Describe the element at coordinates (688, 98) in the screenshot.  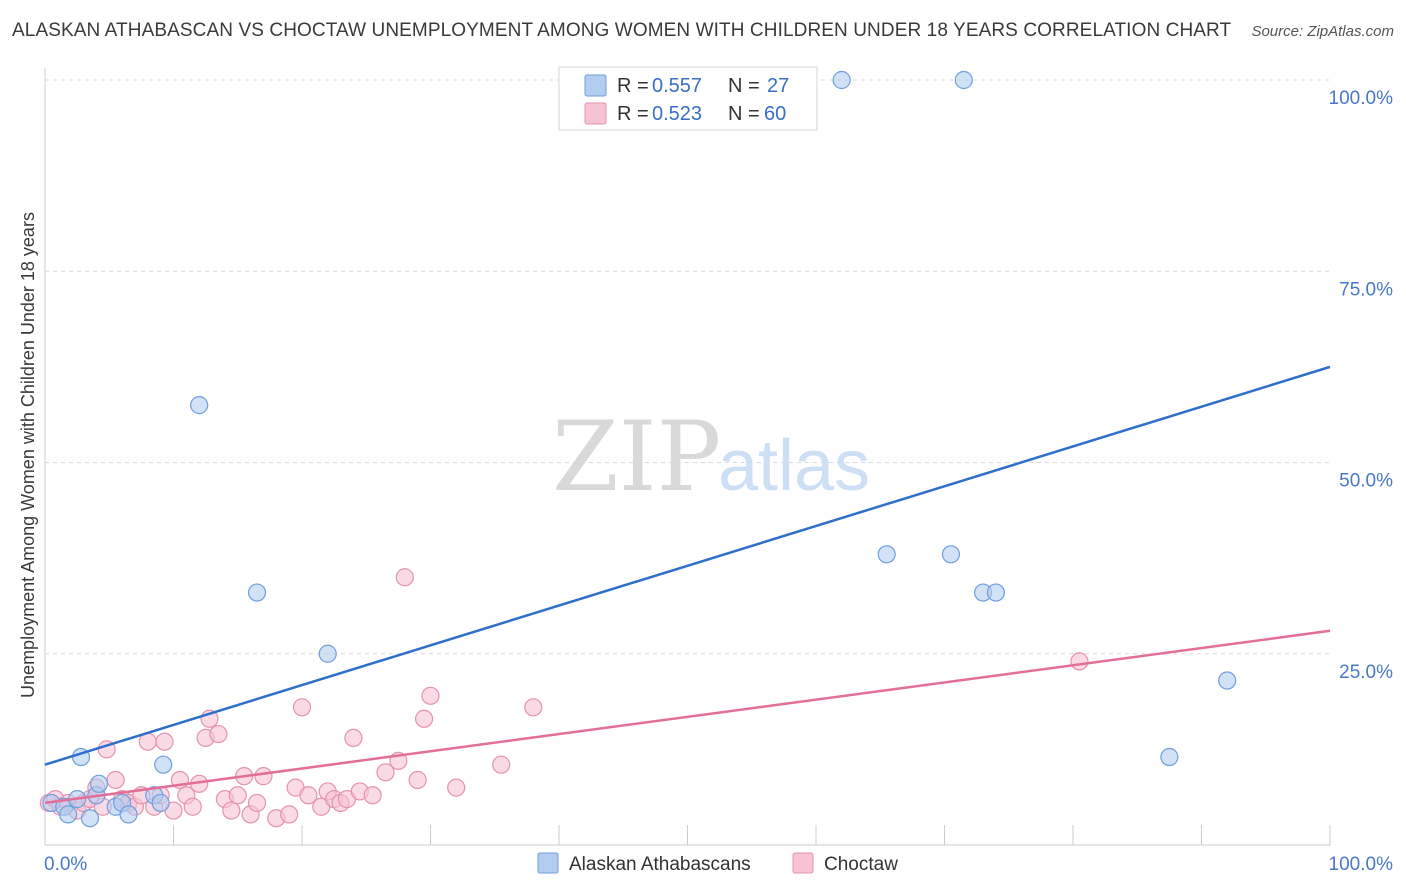
I see `top-legend: R = 0.557 N = 27 R = 0.523 N = 60` at that location.